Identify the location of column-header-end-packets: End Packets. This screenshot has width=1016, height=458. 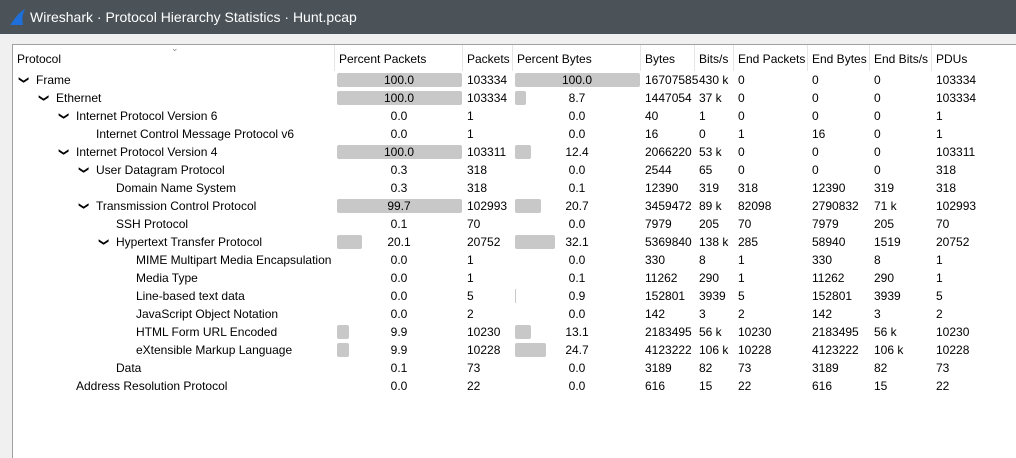
(771, 58).